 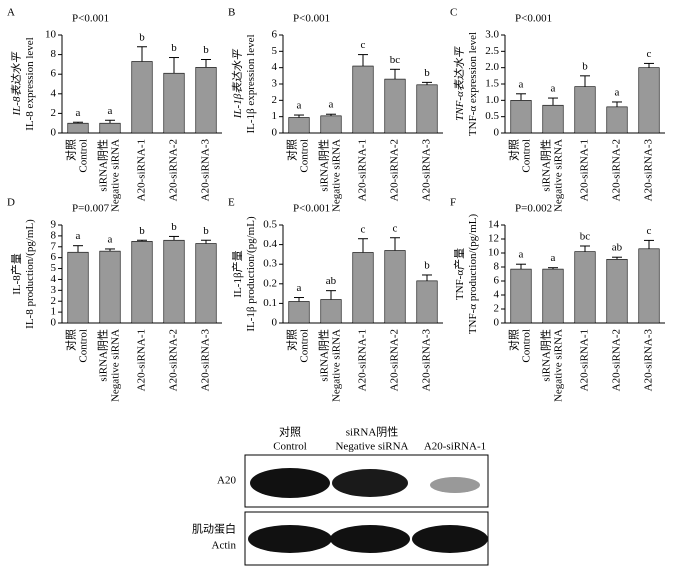 I want to click on lane-label: Negative siRNA, so click(x=371, y=447).